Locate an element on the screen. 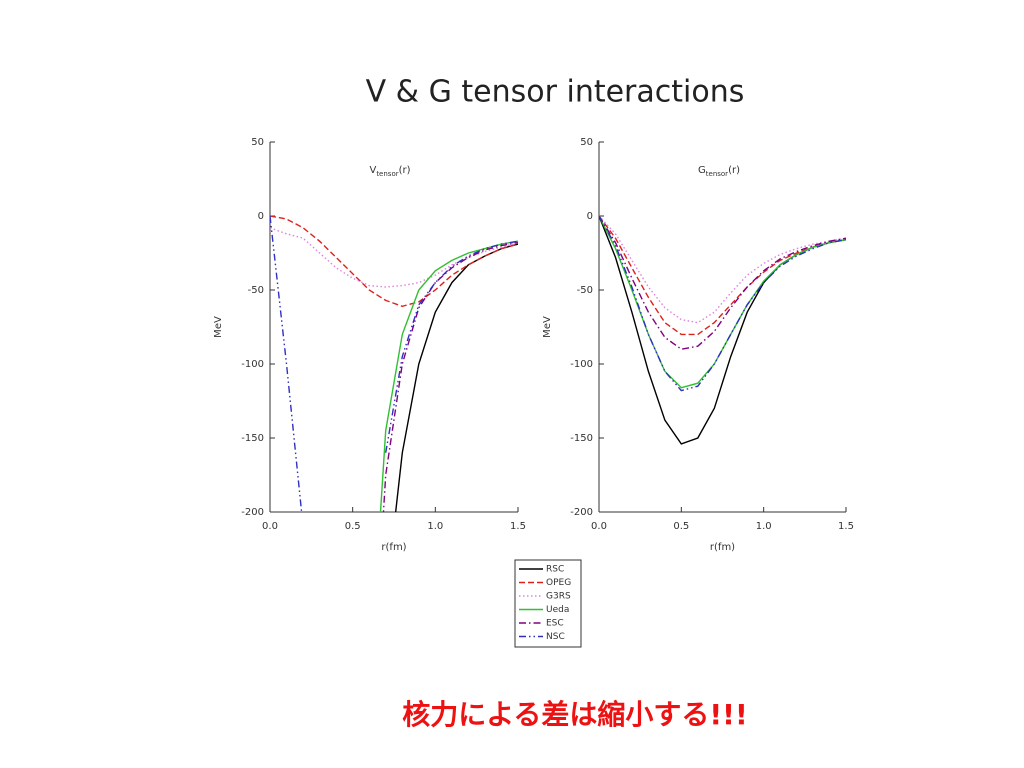  legend-label: RSC is located at coordinates (555, 570).